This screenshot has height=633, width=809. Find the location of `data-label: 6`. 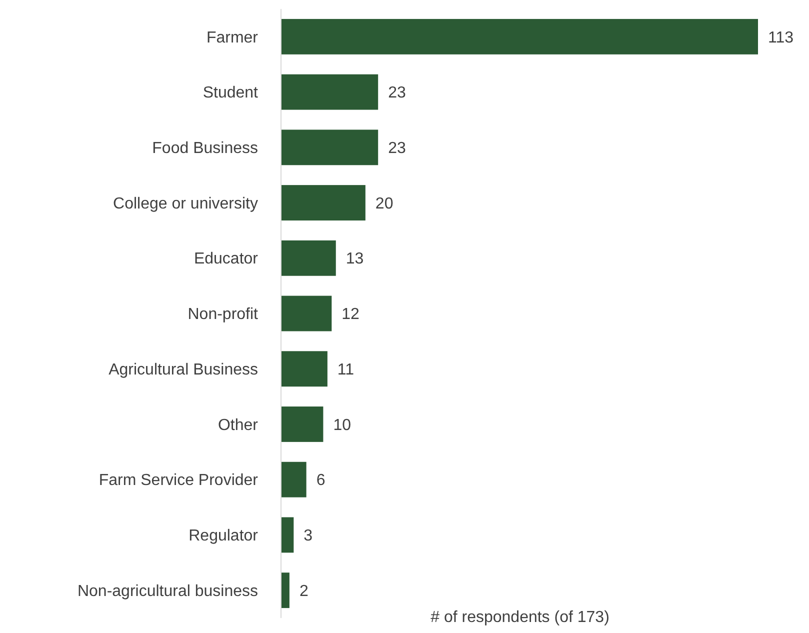

data-label: 6 is located at coordinates (321, 481).